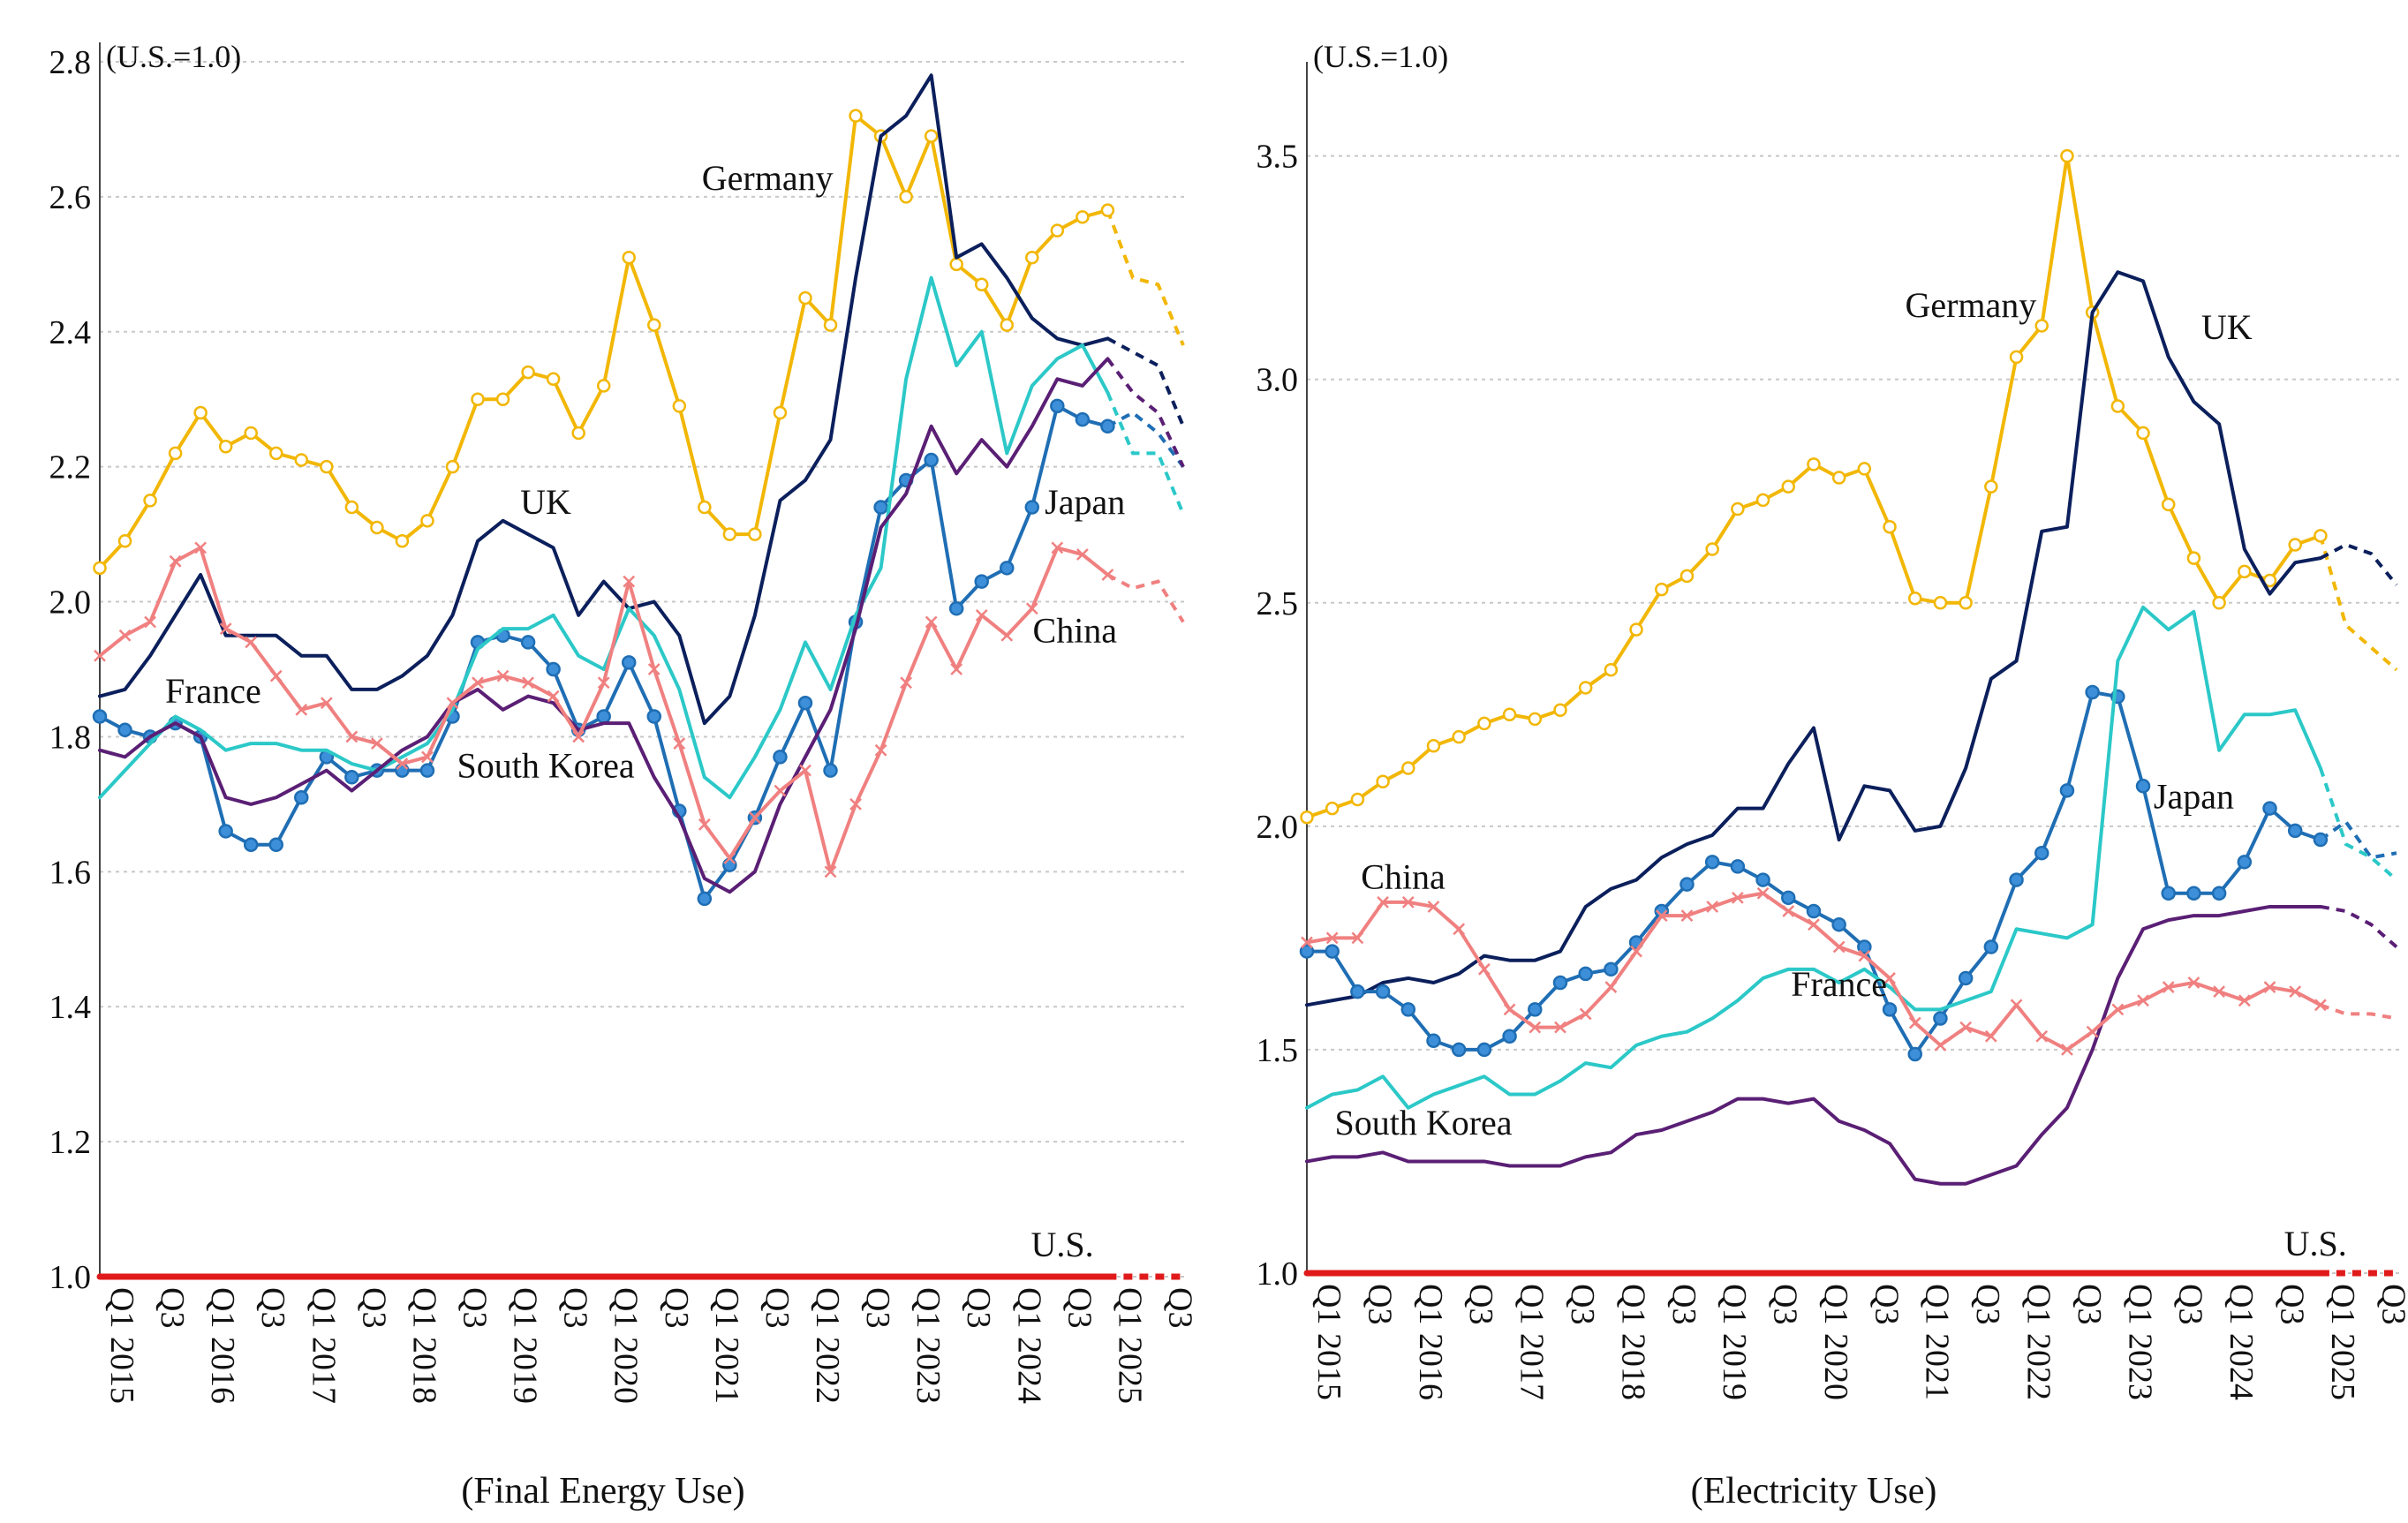 The image size is (2408, 1523). Describe the element at coordinates (1849, 971) in the screenshot. I see `series-china` at that location.